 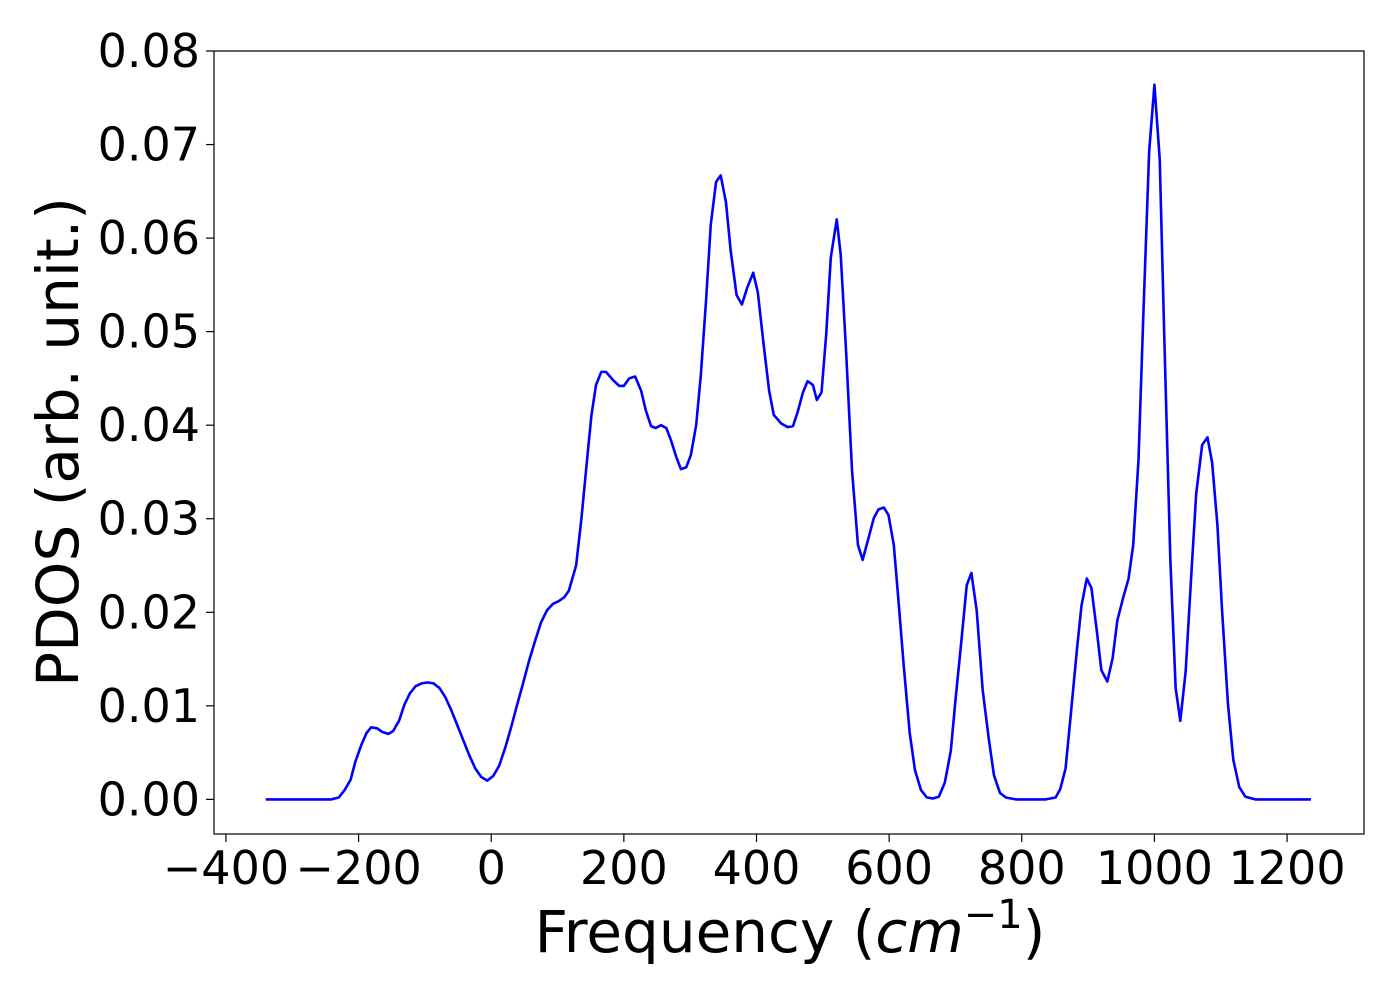 What do you see at coordinates (149, 425) in the screenshot?
I see `y-tick-label: 0.04` at bounding box center [149, 425].